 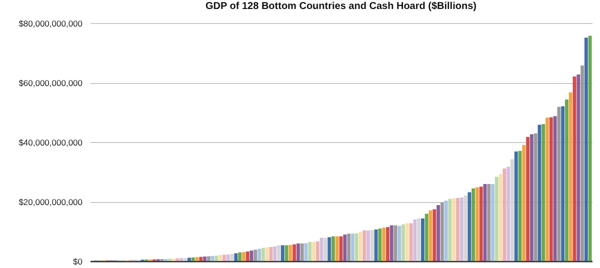 What do you see at coordinates (50, 202) in the screenshot?
I see `y-tick-label: $20,000,000,000` at bounding box center [50, 202].